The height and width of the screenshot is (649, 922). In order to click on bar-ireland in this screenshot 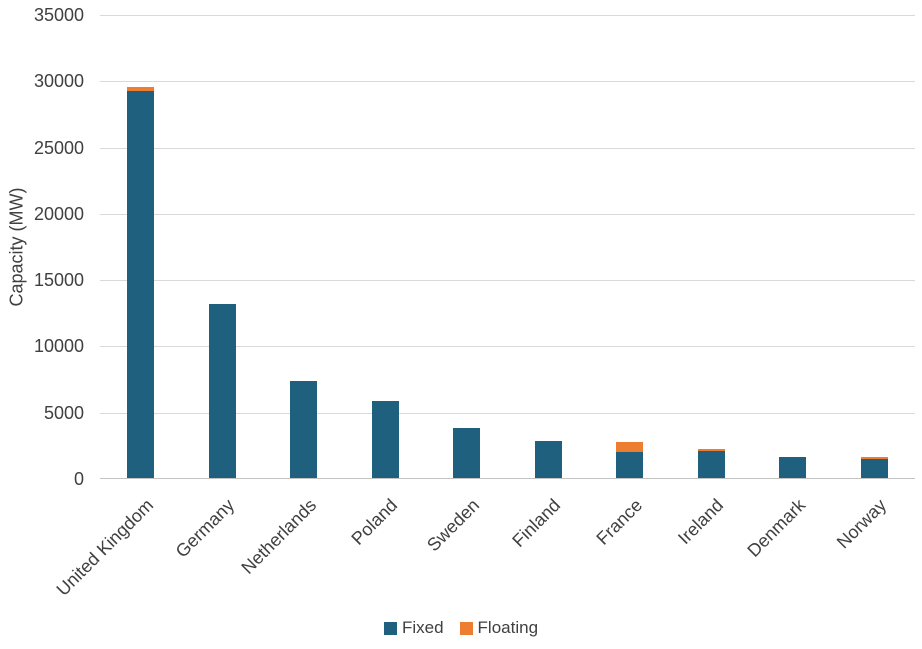, I will do `click(711, 463)`.